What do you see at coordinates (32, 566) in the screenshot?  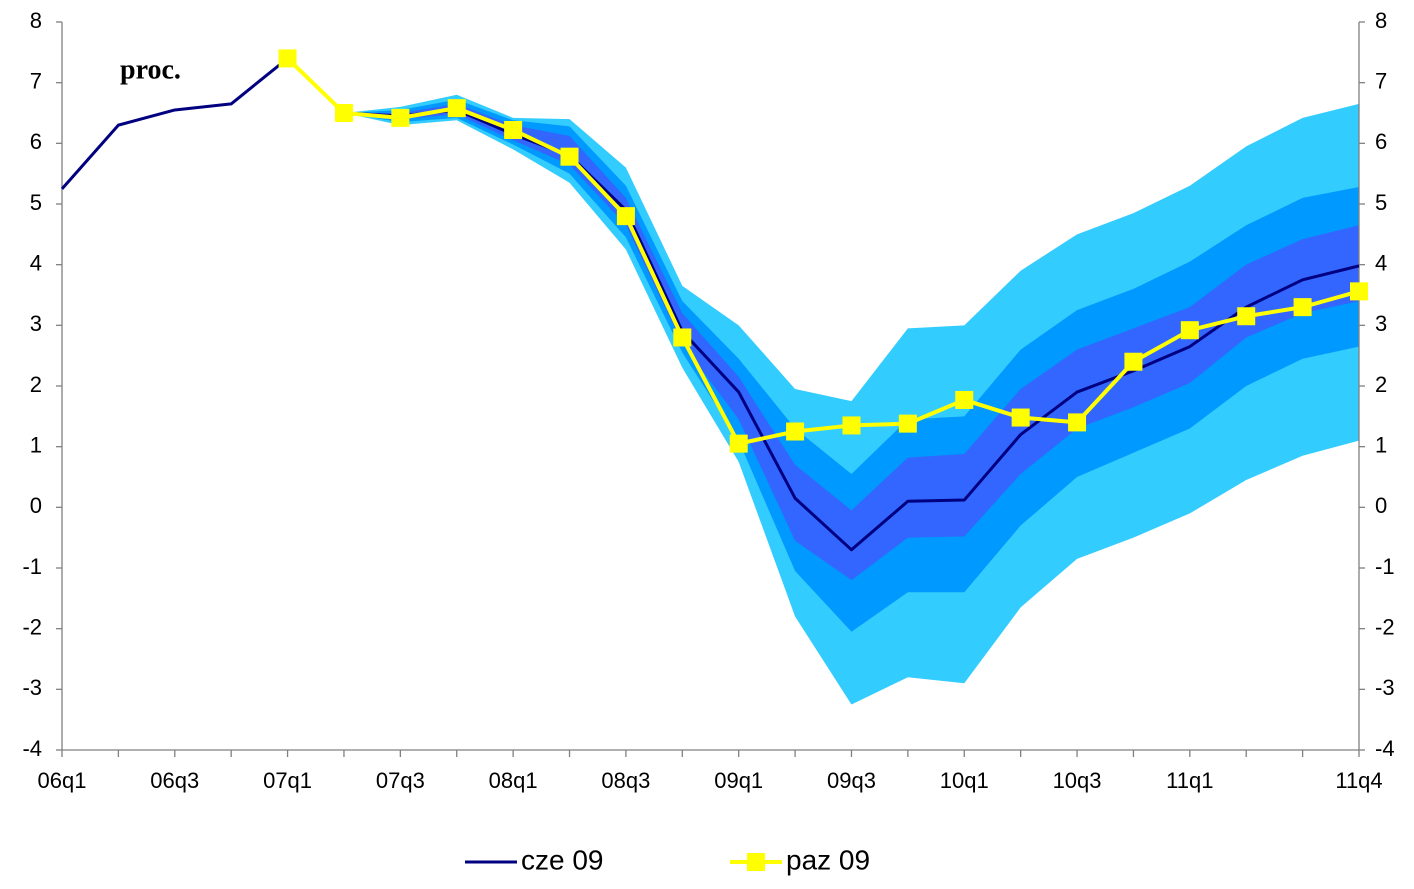 I see `y-tick-label: -1` at bounding box center [32, 566].